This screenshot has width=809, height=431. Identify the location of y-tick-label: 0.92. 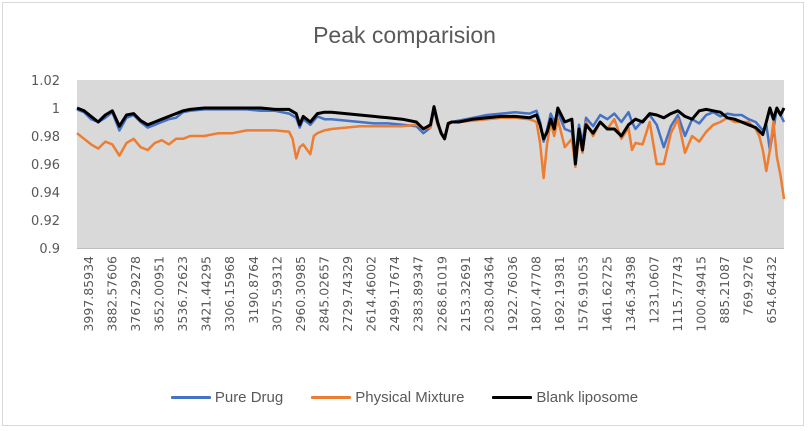
(45, 221).